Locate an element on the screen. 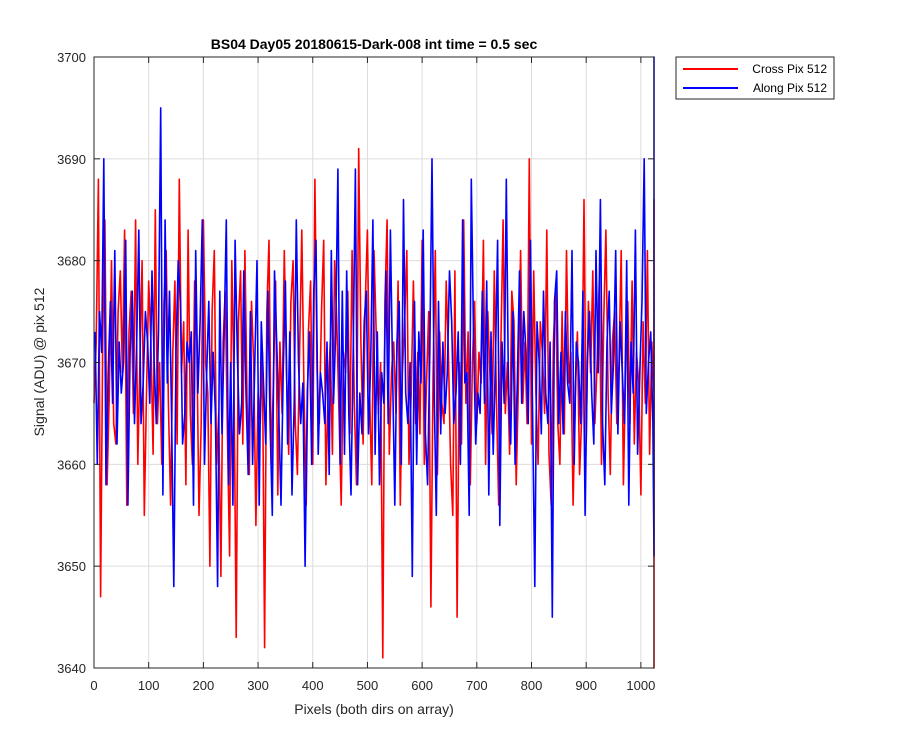  x-tick-label: 0 is located at coordinates (93, 685).